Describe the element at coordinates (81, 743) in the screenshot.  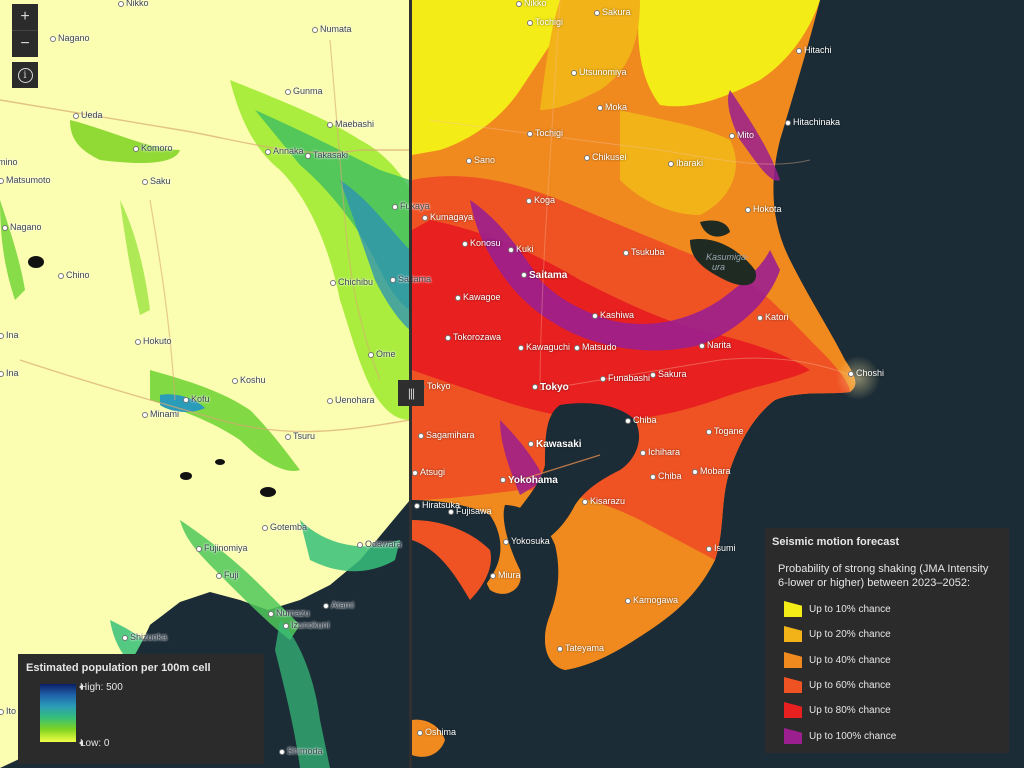
I see `tick-marker` at that location.